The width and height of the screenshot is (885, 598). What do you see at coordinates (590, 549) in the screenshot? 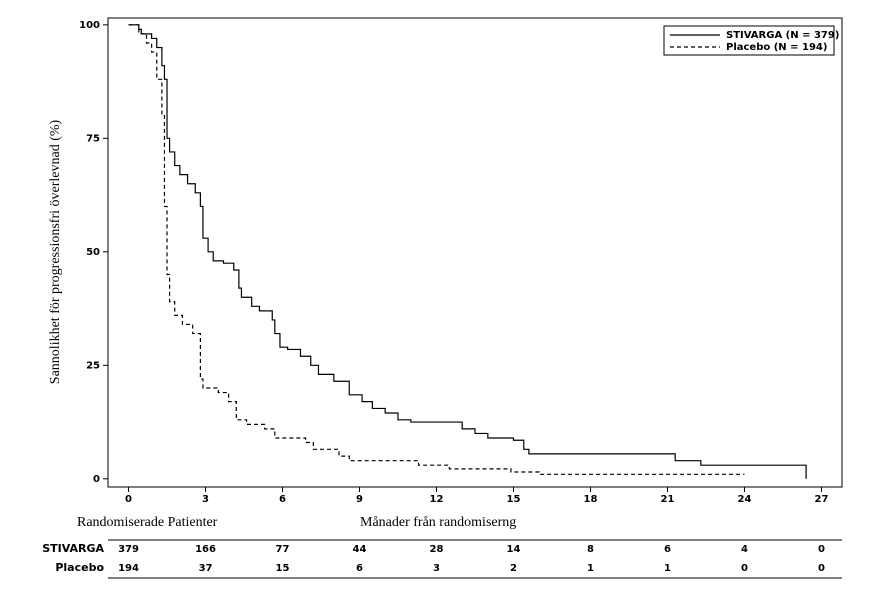
I see `risk-count: 8` at bounding box center [590, 549].